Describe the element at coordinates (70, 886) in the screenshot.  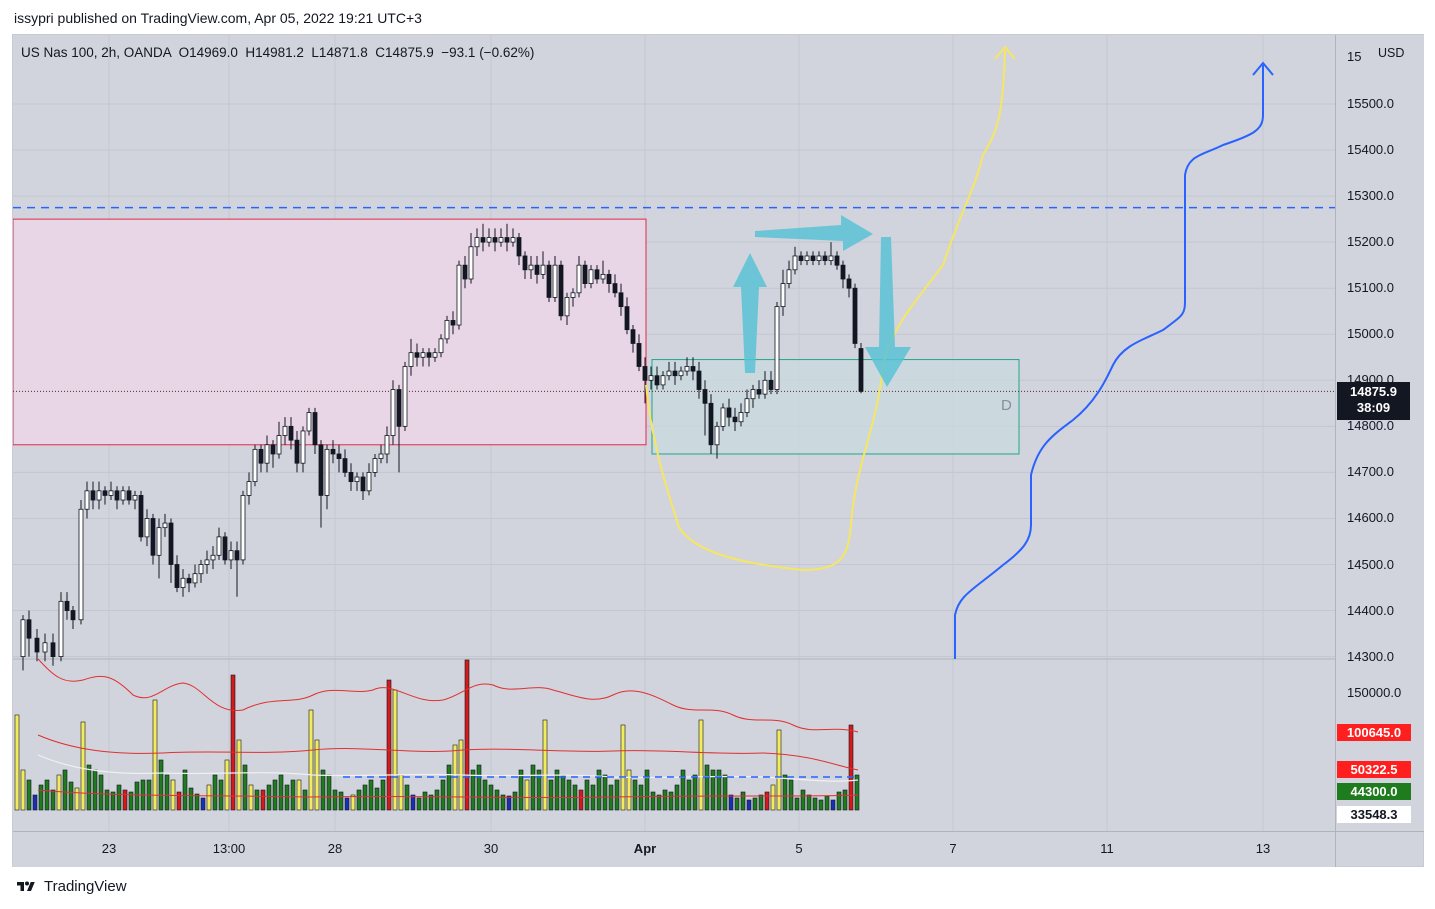
I see `tradingview-brand: TradingView` at that location.